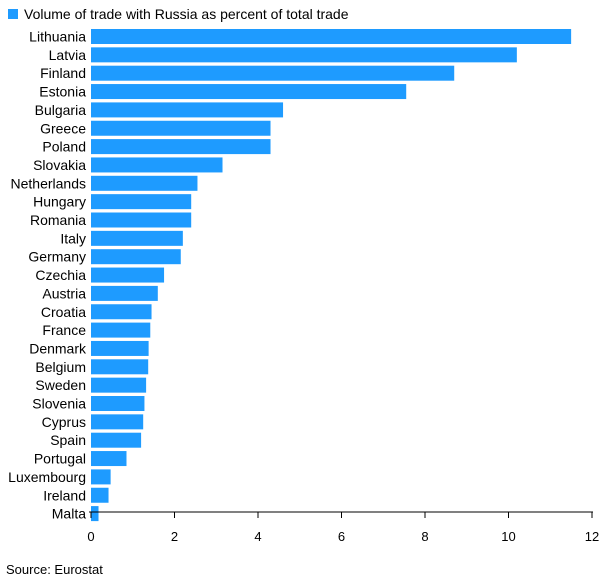 Image resolution: width=613 pixels, height=582 pixels. What do you see at coordinates (137, 238) in the screenshot?
I see `bar-italy` at bounding box center [137, 238].